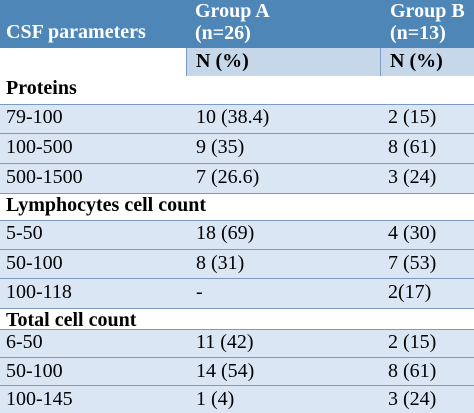 This screenshot has width=474, height=413. Describe the element at coordinates (237, 293) in the screenshot. I see `table-row: 100-118 - 2(17)` at that location.